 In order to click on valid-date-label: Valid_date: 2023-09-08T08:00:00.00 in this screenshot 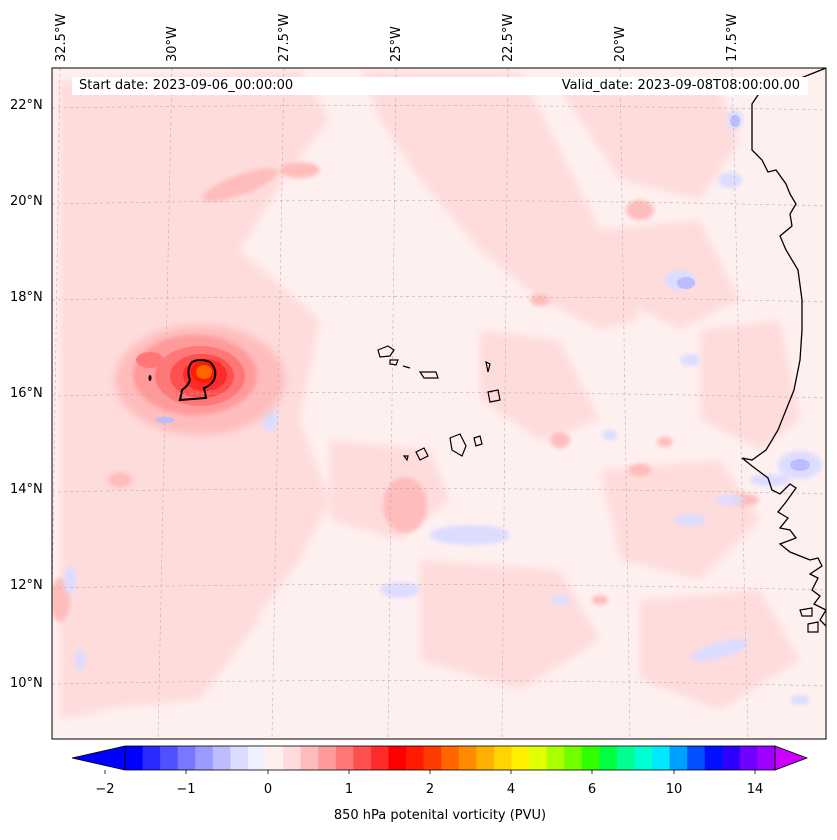, I will do `click(680, 85)`.